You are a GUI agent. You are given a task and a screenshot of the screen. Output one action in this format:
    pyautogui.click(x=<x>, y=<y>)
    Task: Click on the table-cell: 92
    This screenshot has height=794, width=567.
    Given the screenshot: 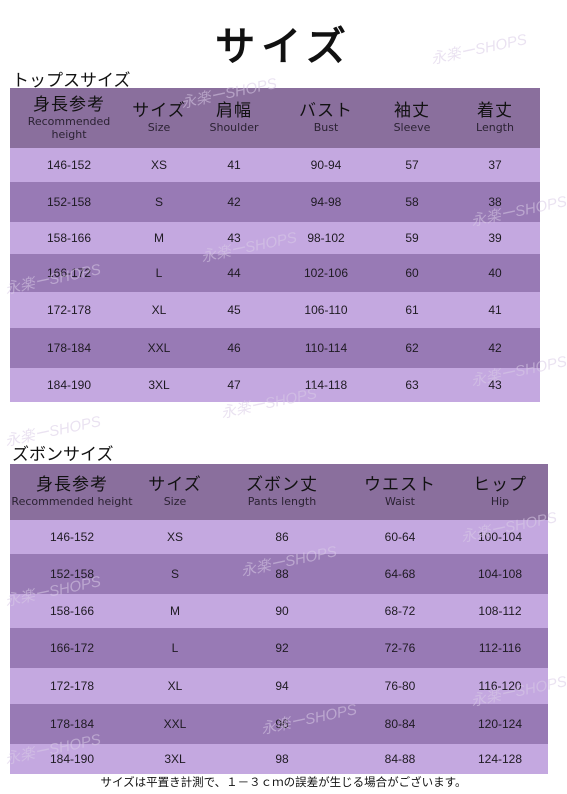 What is the action you would take?
    pyautogui.click(x=282, y=648)
    